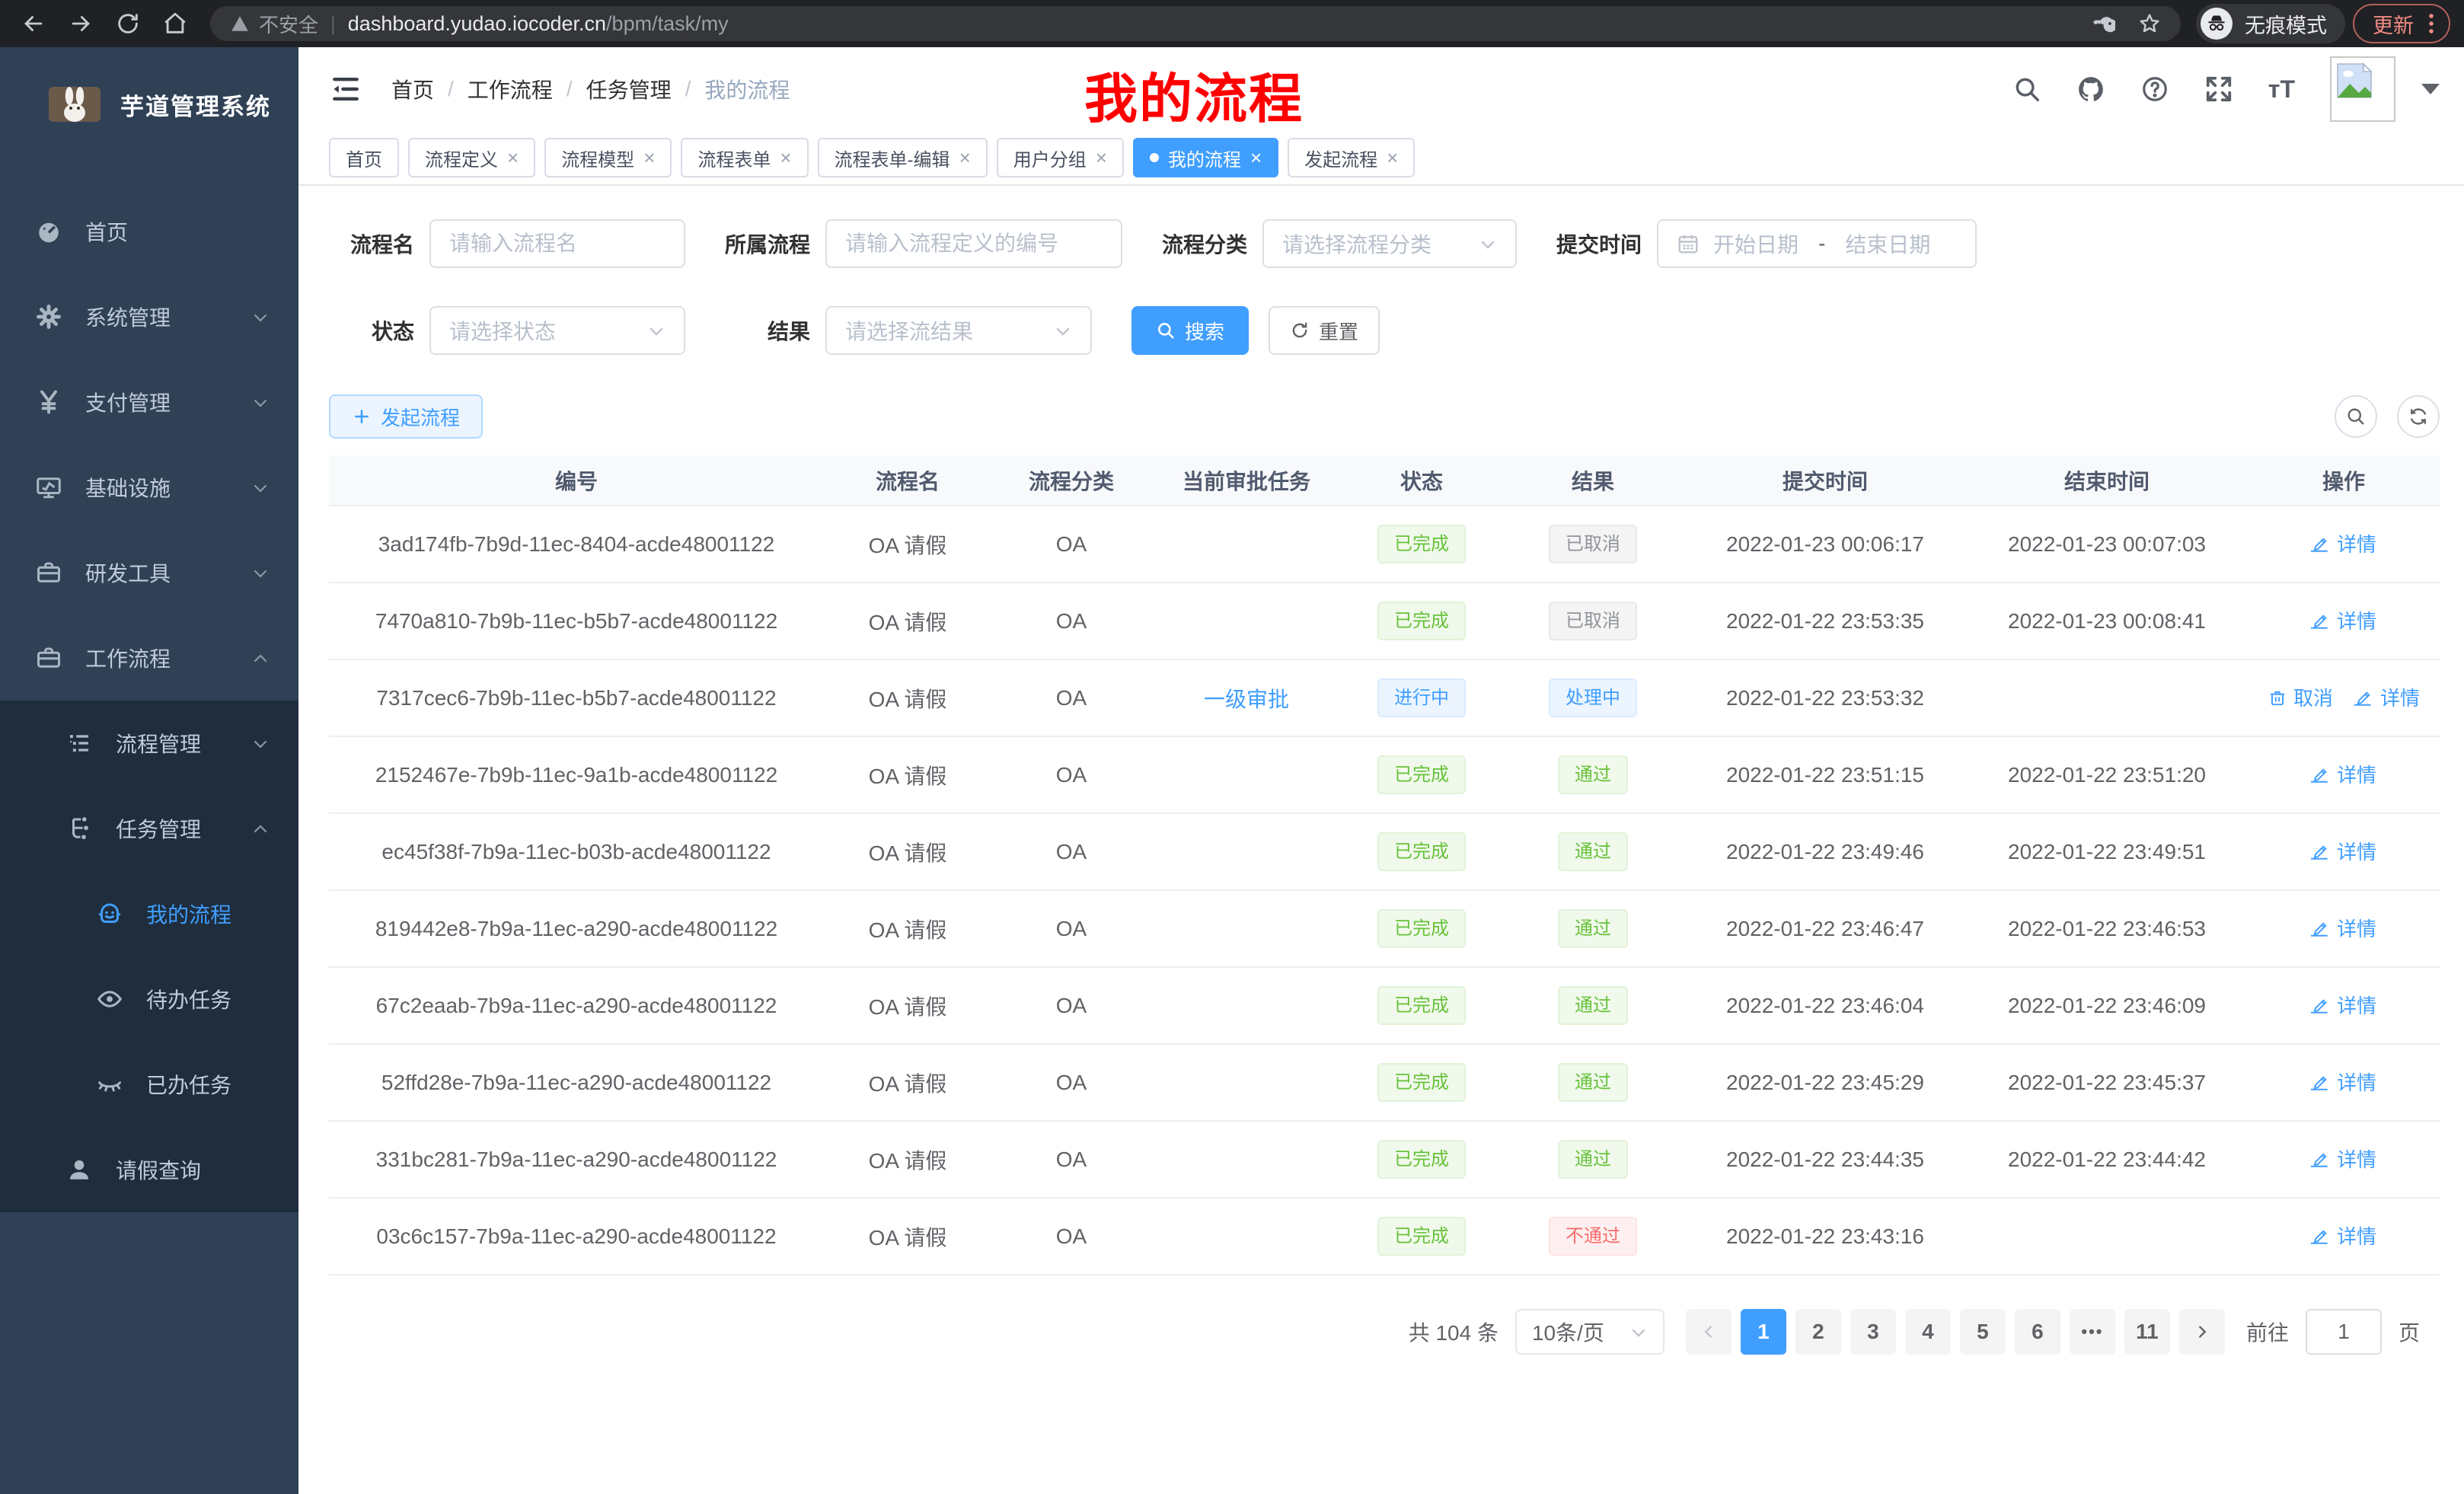 This screenshot has height=1494, width=2464. I want to click on process-name-input, so click(557, 243).